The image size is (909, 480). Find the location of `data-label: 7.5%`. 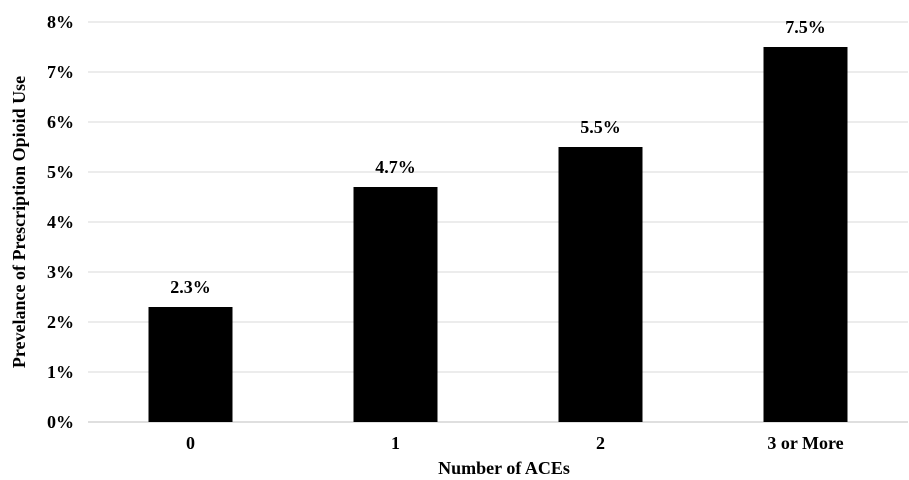

data-label: 7.5% is located at coordinates (805, 27).